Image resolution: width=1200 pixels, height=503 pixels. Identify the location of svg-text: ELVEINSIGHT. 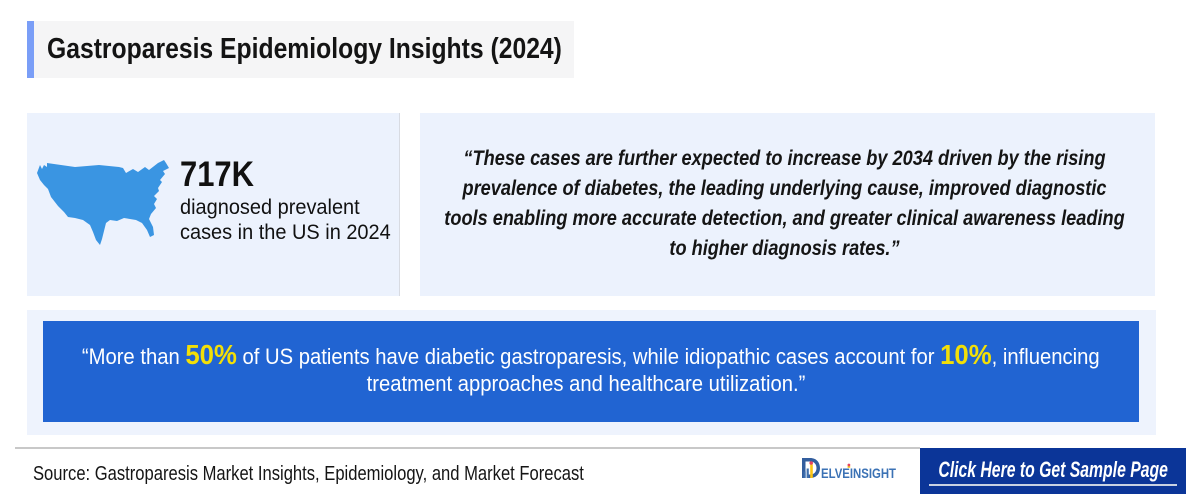
(859, 473).